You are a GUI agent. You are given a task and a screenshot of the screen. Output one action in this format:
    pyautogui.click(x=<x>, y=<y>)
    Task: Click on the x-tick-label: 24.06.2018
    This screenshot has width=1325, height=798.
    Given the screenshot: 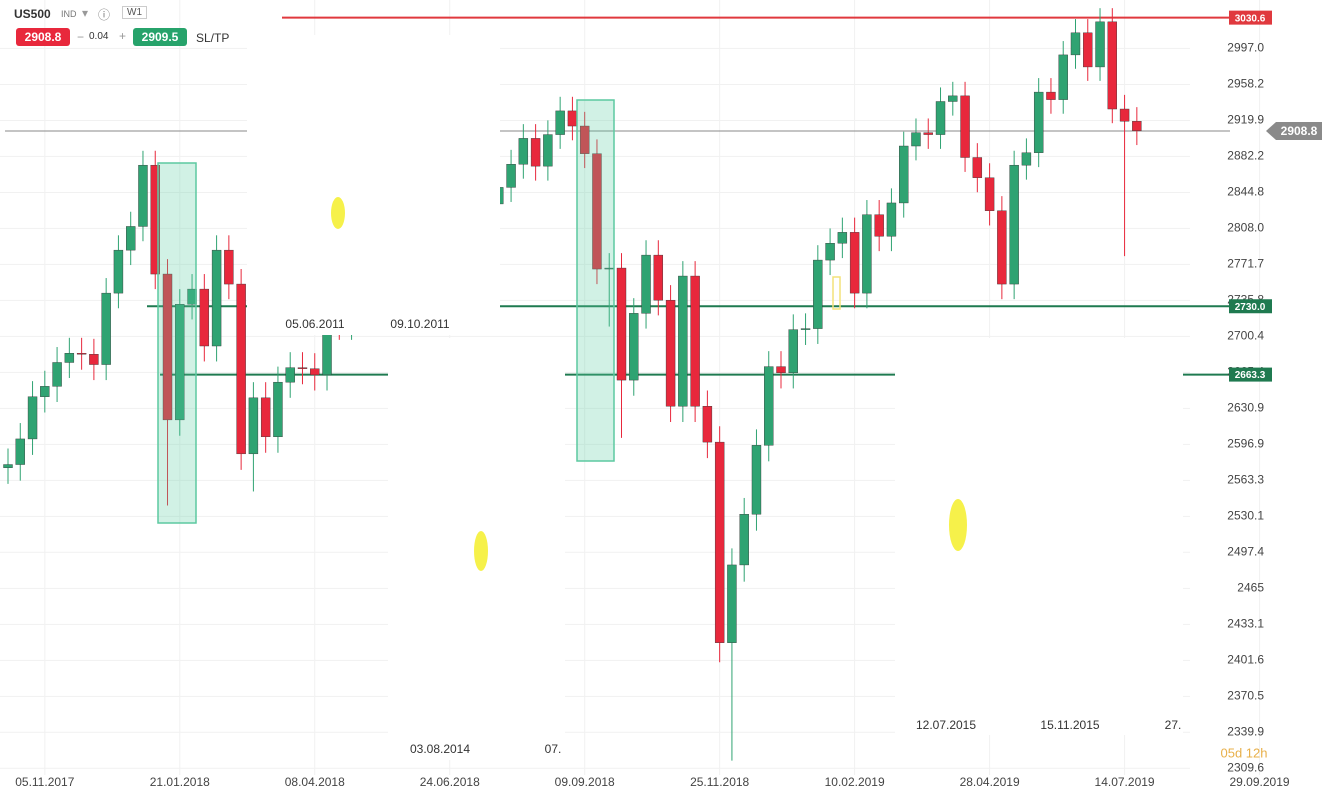 What is the action you would take?
    pyautogui.click(x=450, y=782)
    